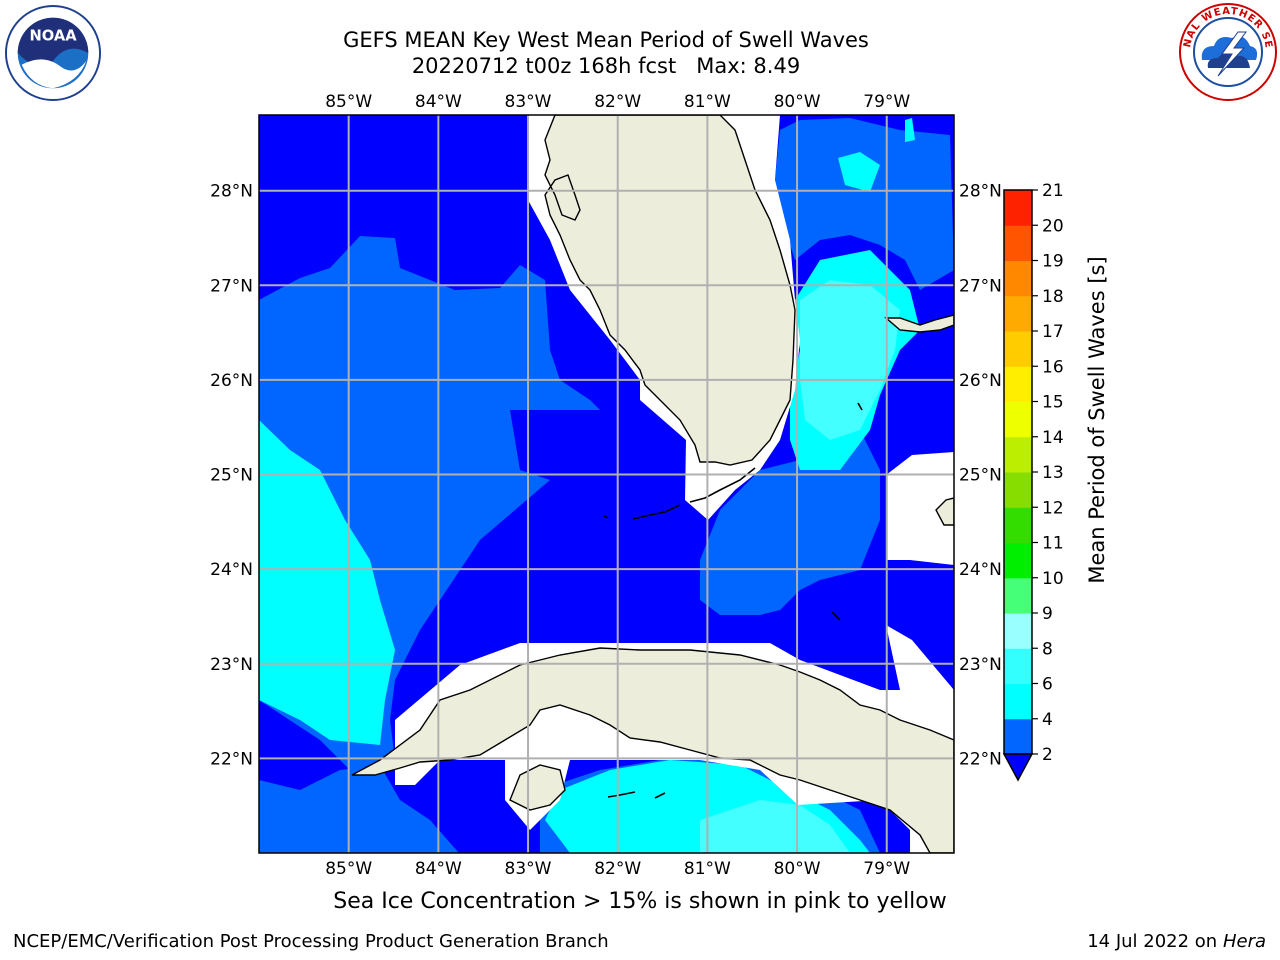 The height and width of the screenshot is (960, 1280). What do you see at coordinates (707, 102) in the screenshot?
I see `lon-tick-label-top: 81°W` at bounding box center [707, 102].